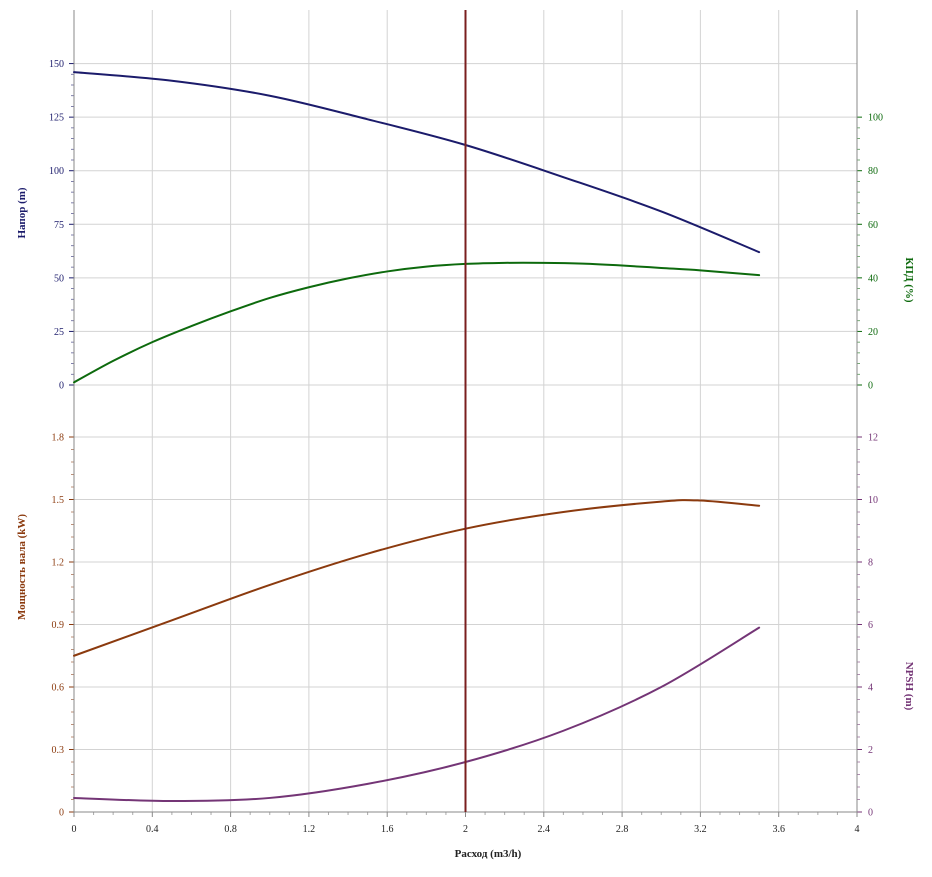 The height and width of the screenshot is (877, 932). I want to click on flow-axis-title: Расход (m3/h), so click(488, 854).